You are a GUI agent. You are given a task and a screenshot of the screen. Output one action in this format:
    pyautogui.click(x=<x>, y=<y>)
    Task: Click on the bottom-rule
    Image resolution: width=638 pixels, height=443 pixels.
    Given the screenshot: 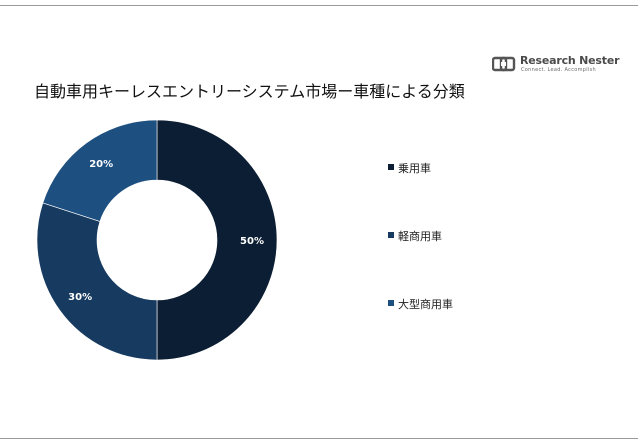 What is the action you would take?
    pyautogui.click(x=319, y=438)
    